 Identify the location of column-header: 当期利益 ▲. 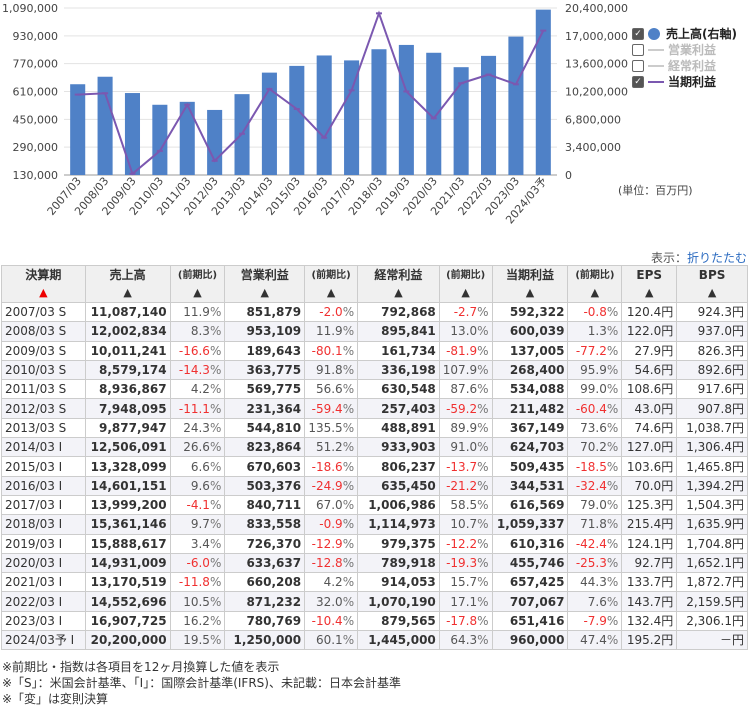
(530, 284).